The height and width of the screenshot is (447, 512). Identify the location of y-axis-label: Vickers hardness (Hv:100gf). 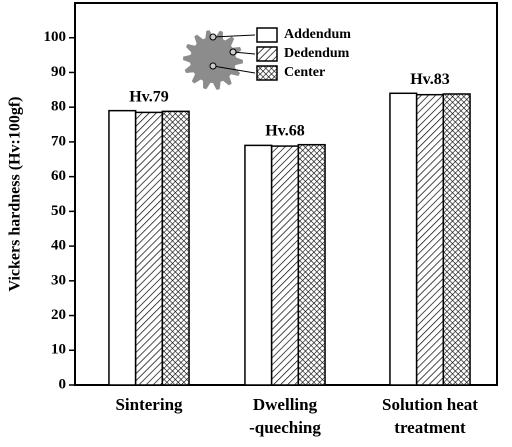
(15, 194).